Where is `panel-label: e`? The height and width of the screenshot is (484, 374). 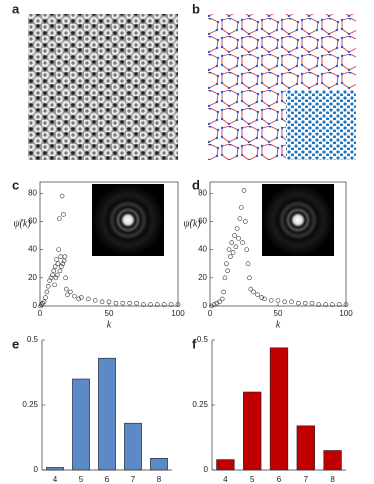 panel-label: e is located at coordinates (15, 343).